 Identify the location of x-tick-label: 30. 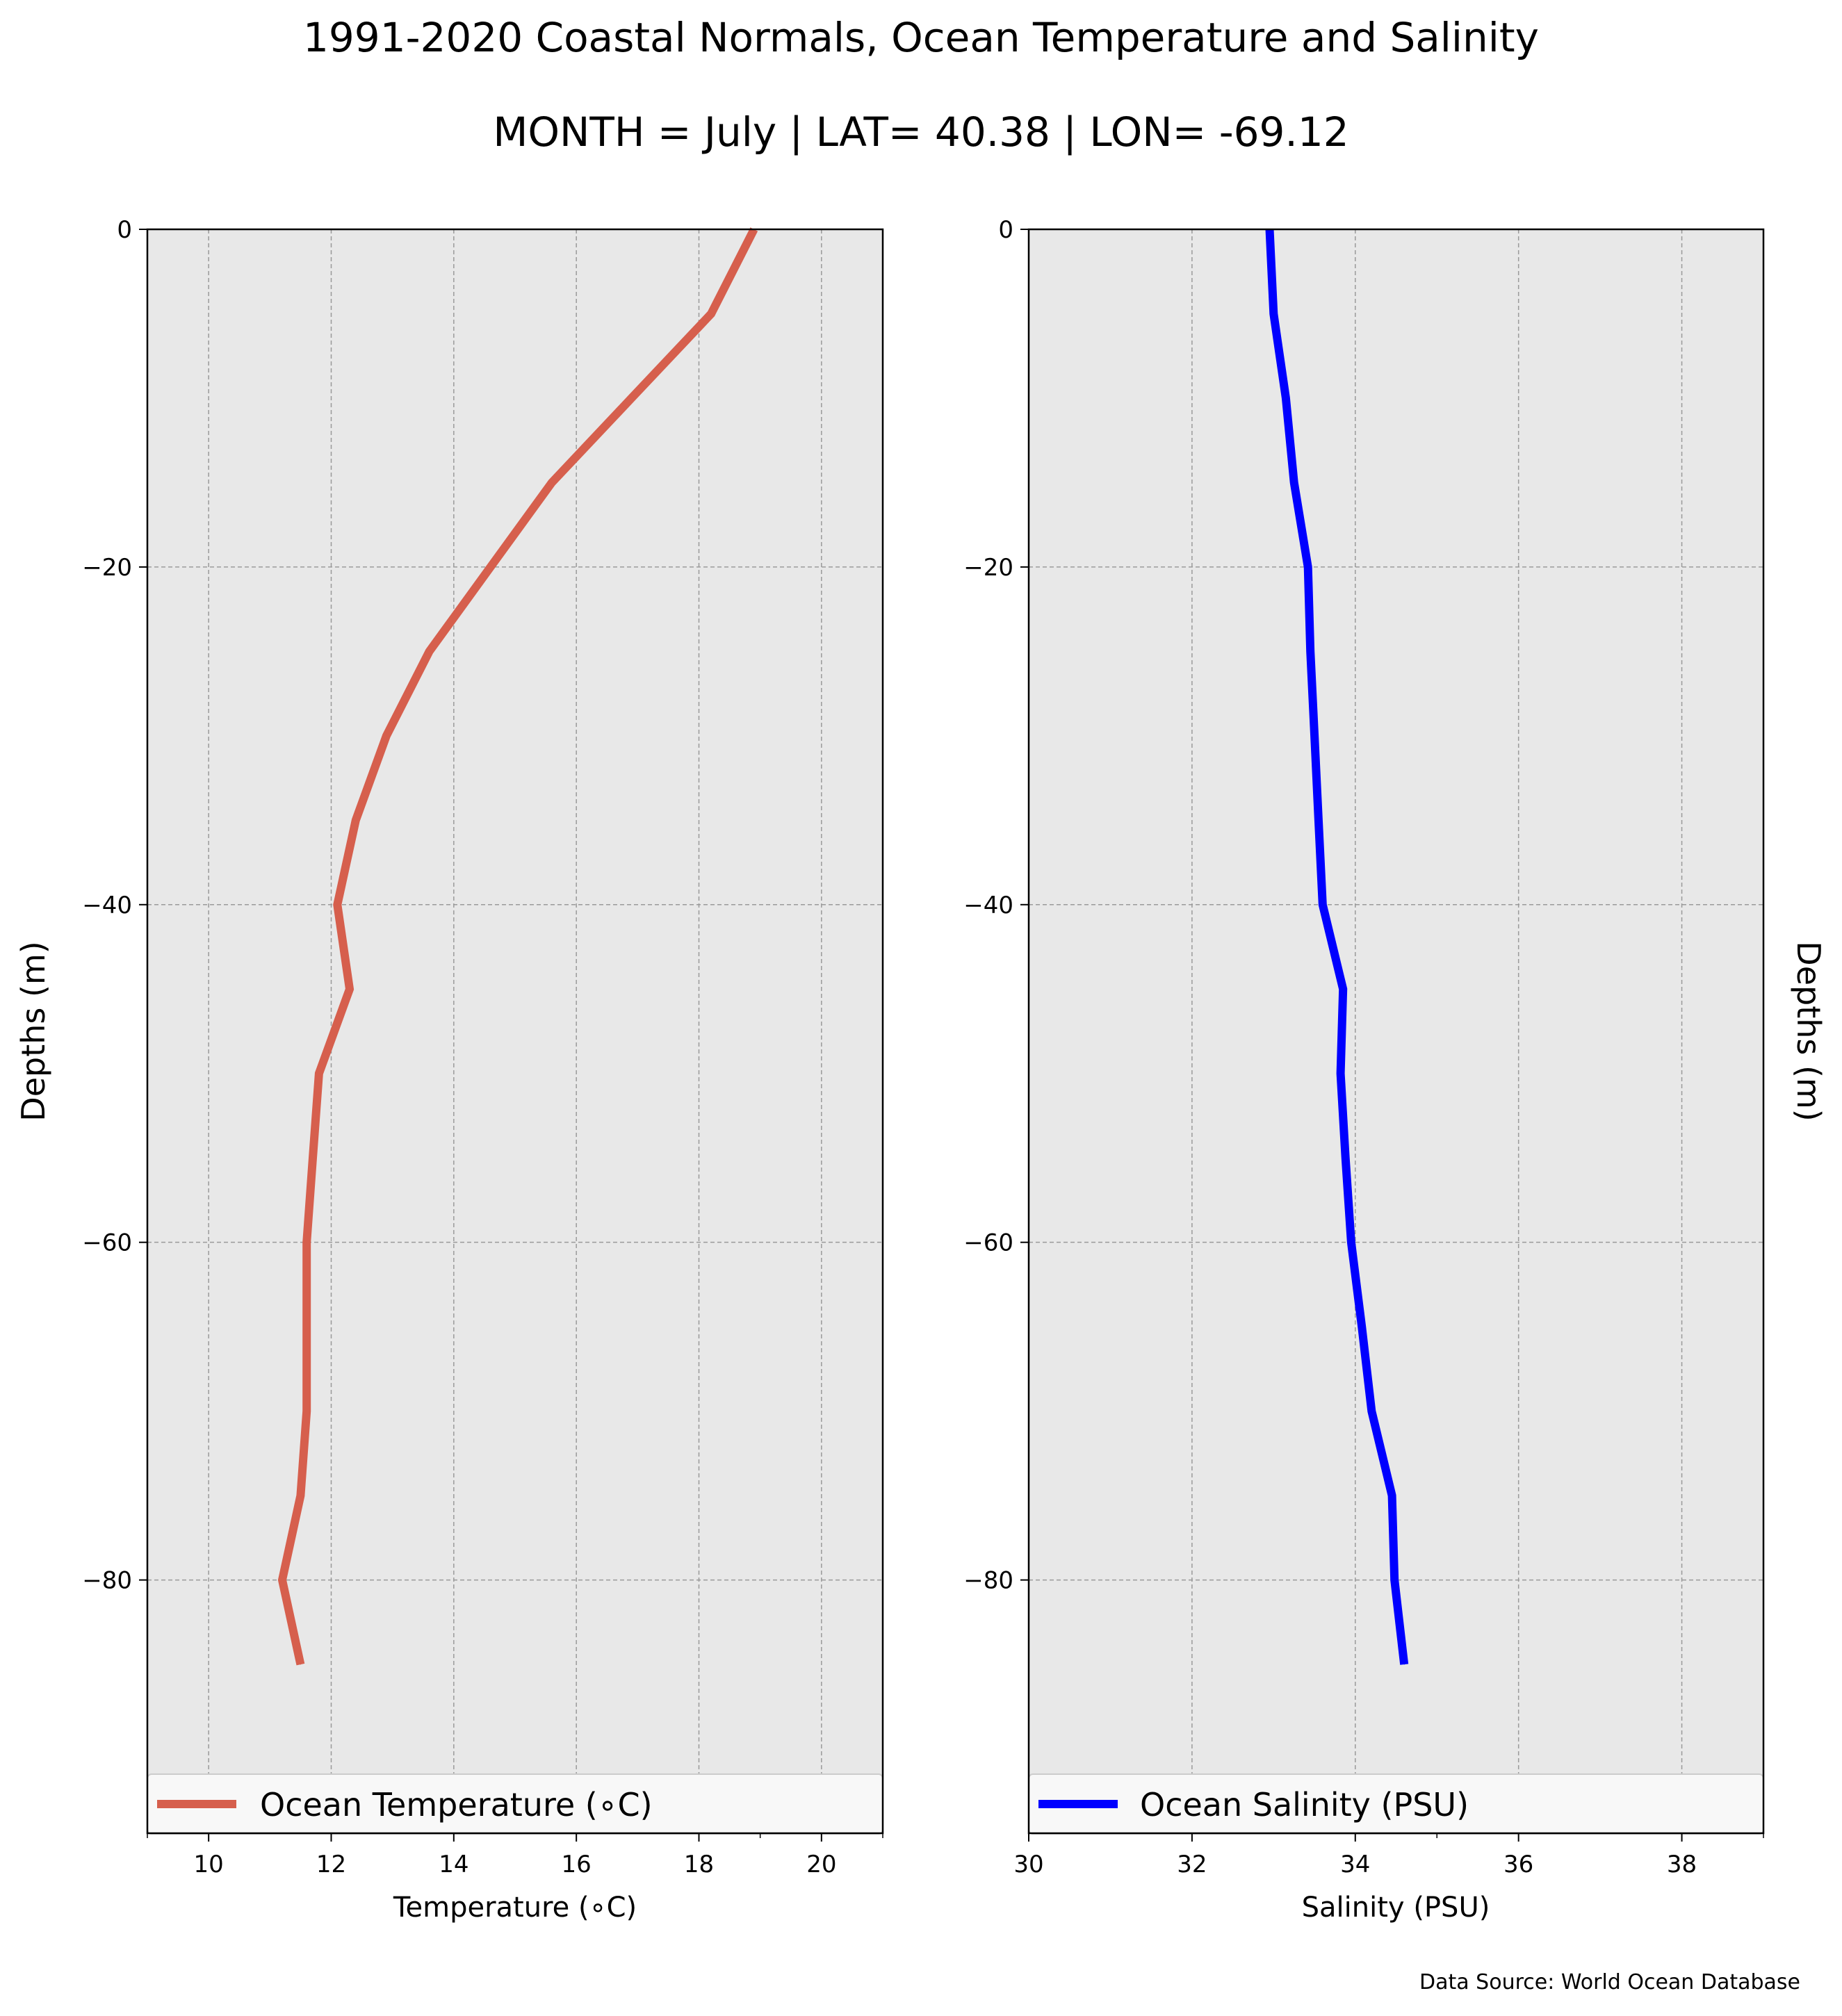
(1028, 1865).